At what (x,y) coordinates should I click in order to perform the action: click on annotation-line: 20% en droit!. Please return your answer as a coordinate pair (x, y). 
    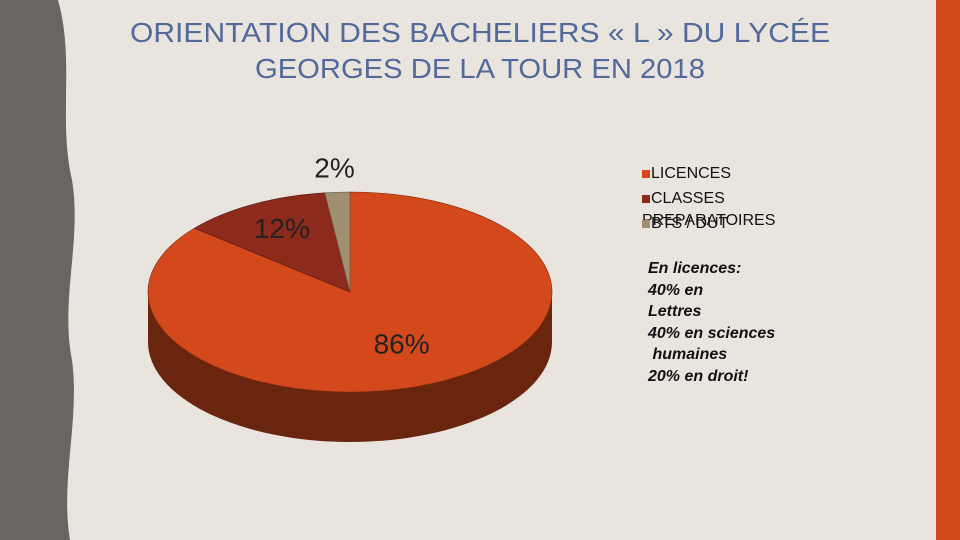
    Looking at the image, I should click on (698, 376).